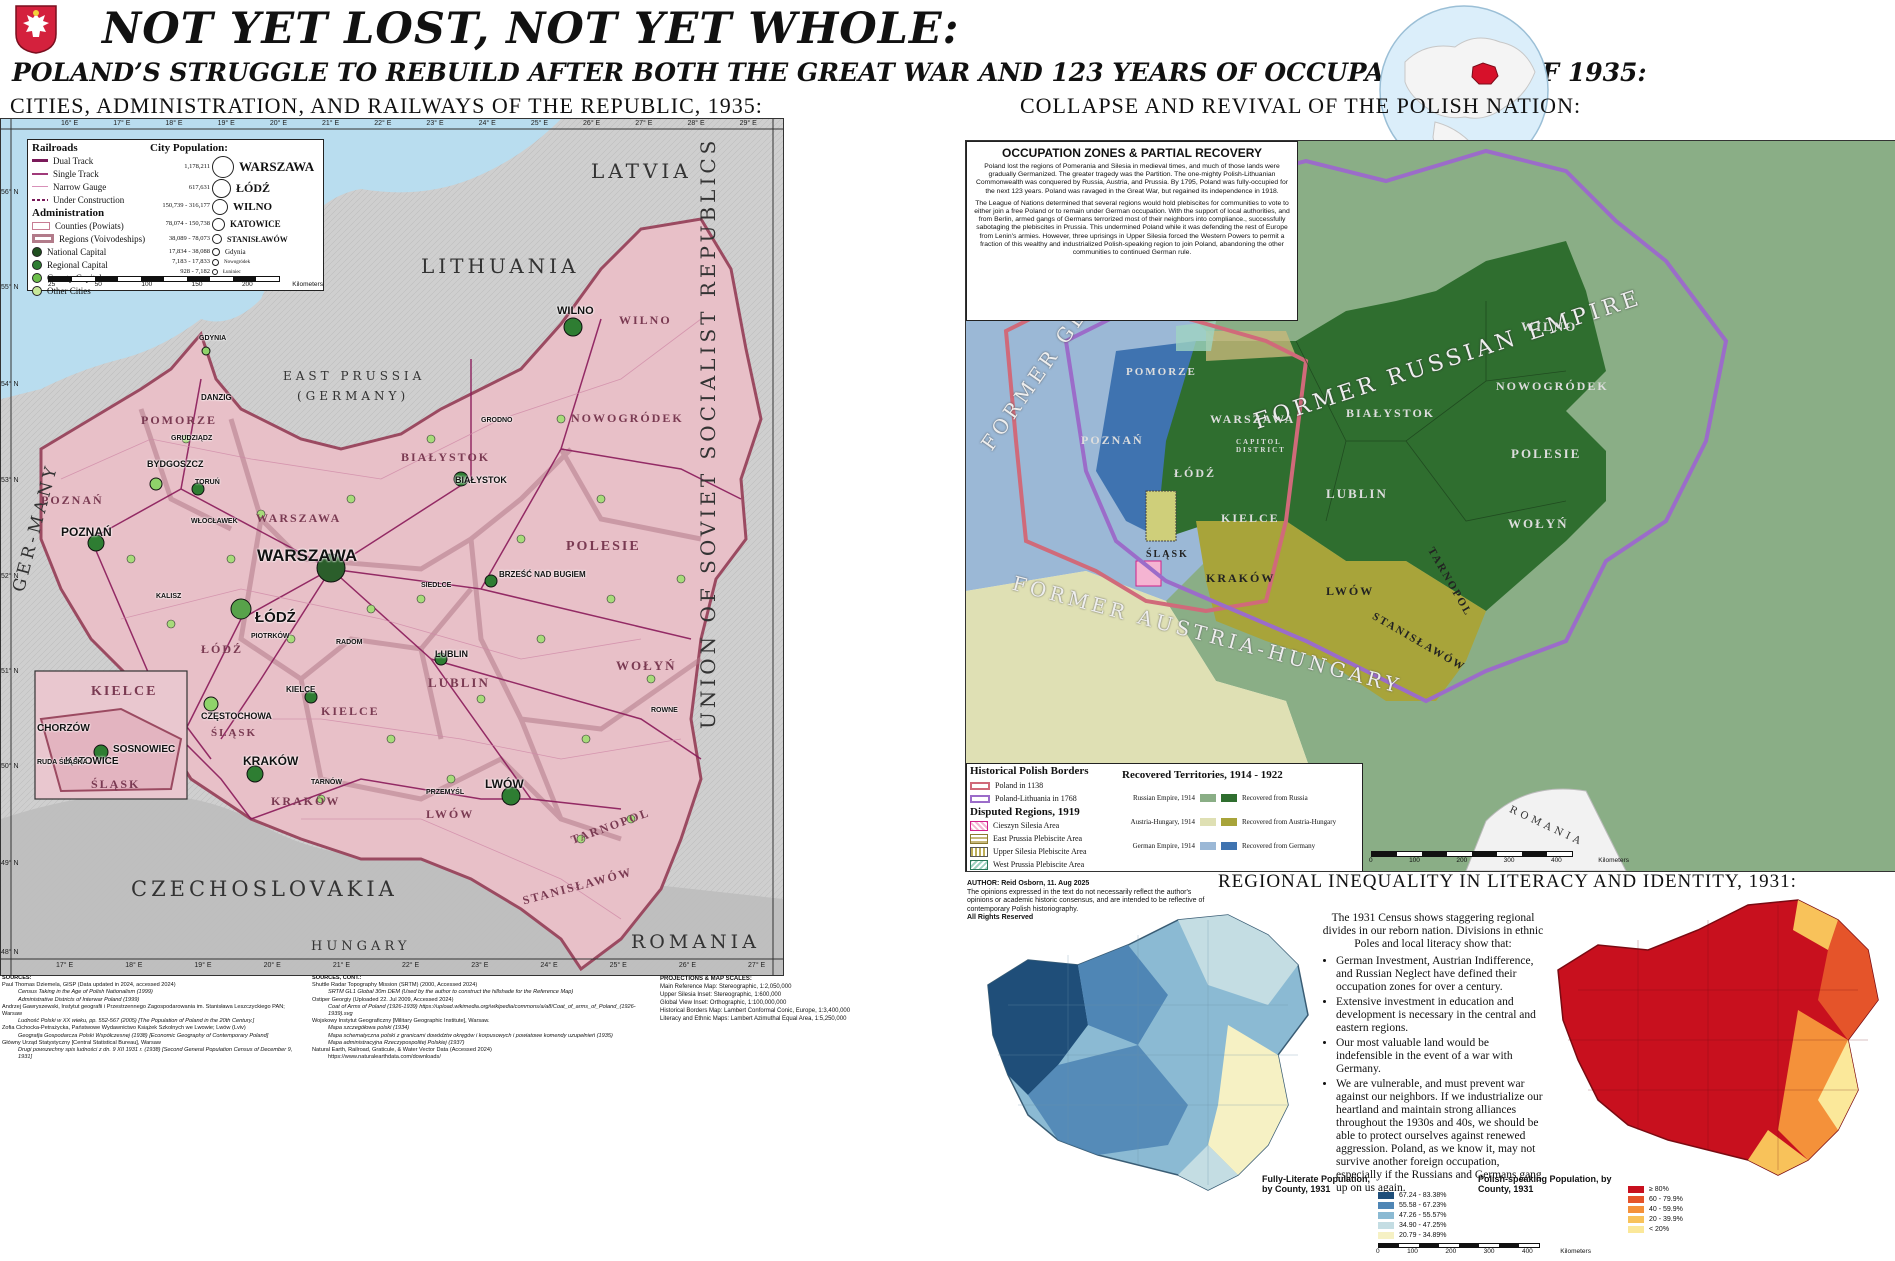 This screenshot has height=1261, width=1895. Describe the element at coordinates (1483, 1252) in the screenshot. I see `inequality-scale-labels: 0 100 200 300 400 Kilometers` at that location.